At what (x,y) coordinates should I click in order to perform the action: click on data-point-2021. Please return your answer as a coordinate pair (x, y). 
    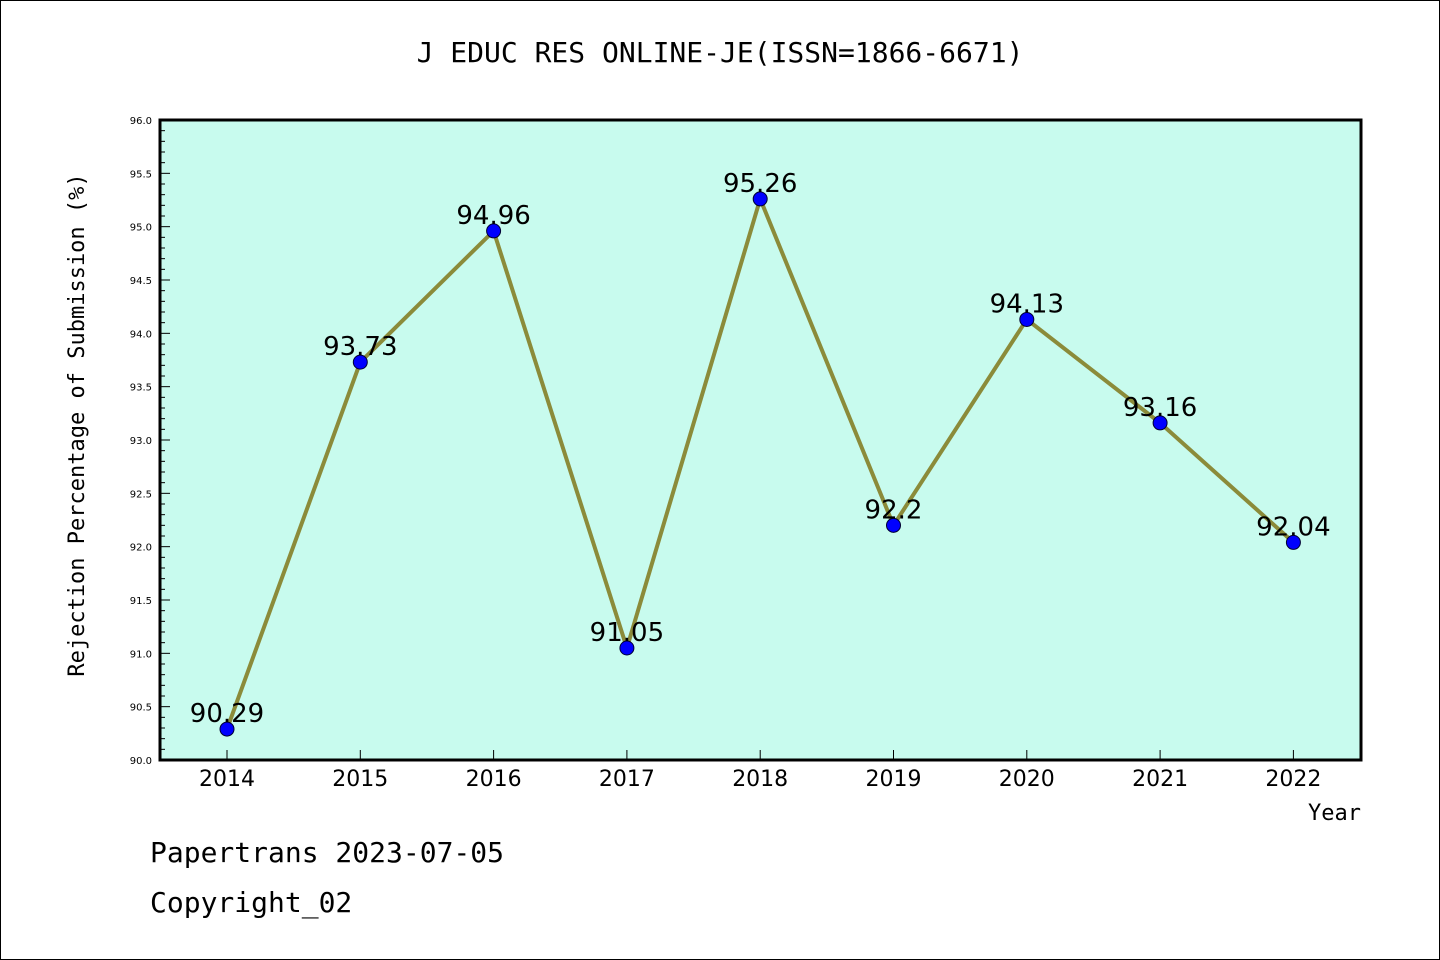
    Looking at the image, I should click on (1160, 423).